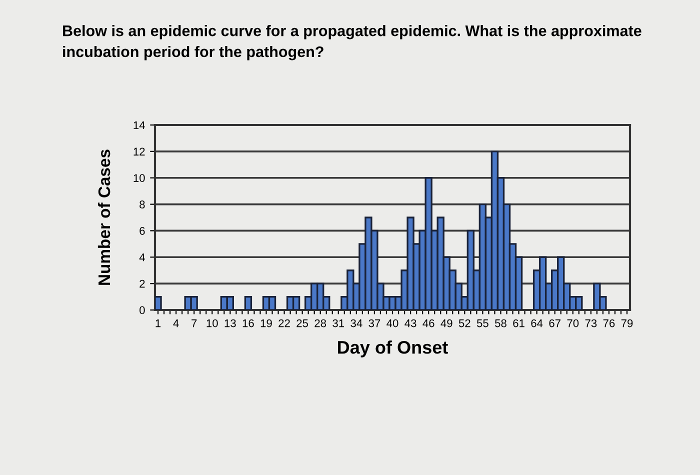 The height and width of the screenshot is (475, 700). I want to click on y-axis-title: Number of Cases, so click(104, 217).